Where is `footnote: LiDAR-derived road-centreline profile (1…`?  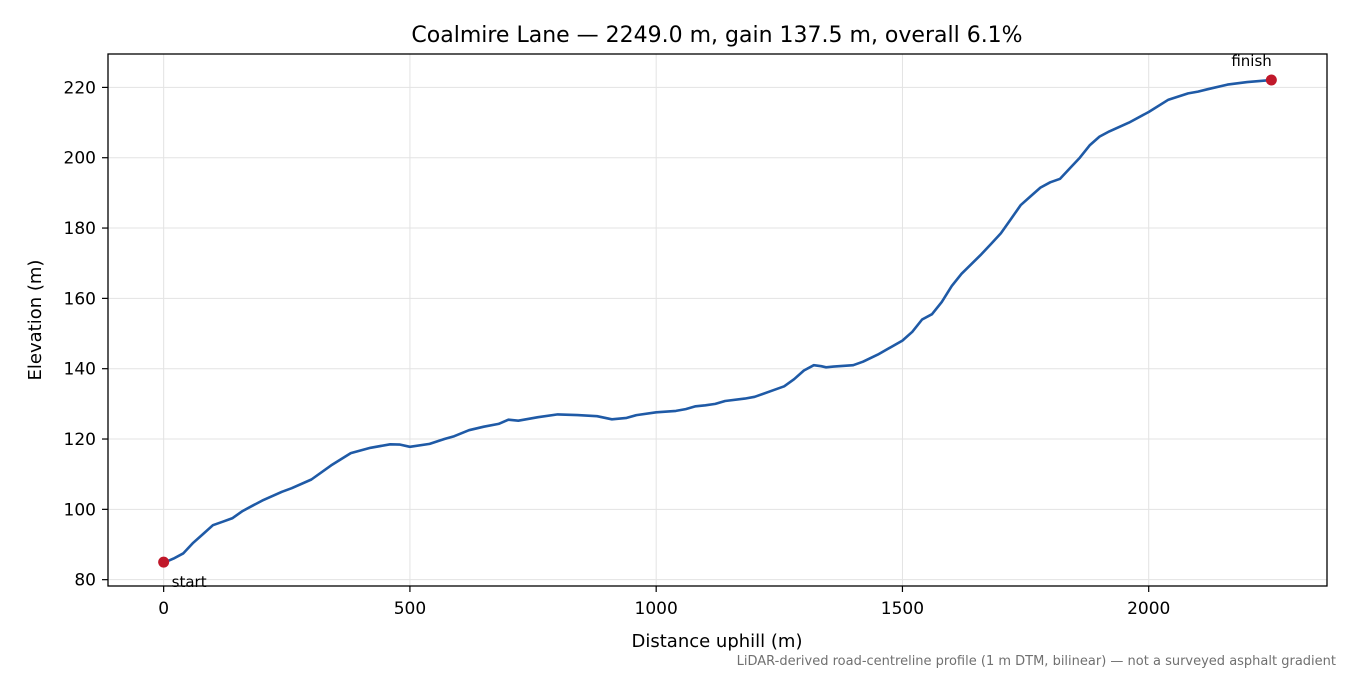
footnote: LiDAR-derived road-centreline profile (1… is located at coordinates (1036, 661).